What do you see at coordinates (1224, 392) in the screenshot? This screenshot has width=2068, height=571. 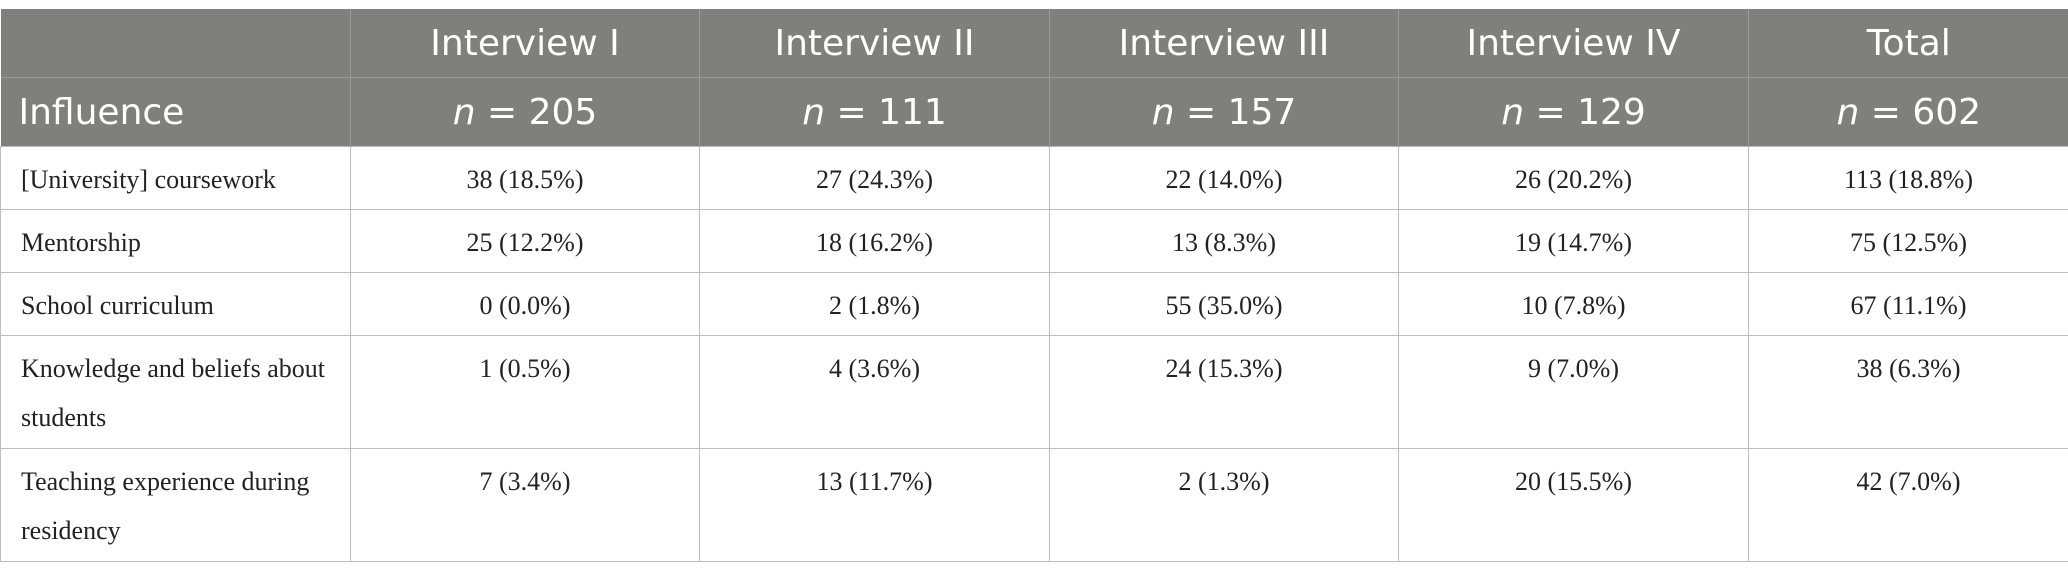 I see `cell: 24 (15.3%)` at bounding box center [1224, 392].